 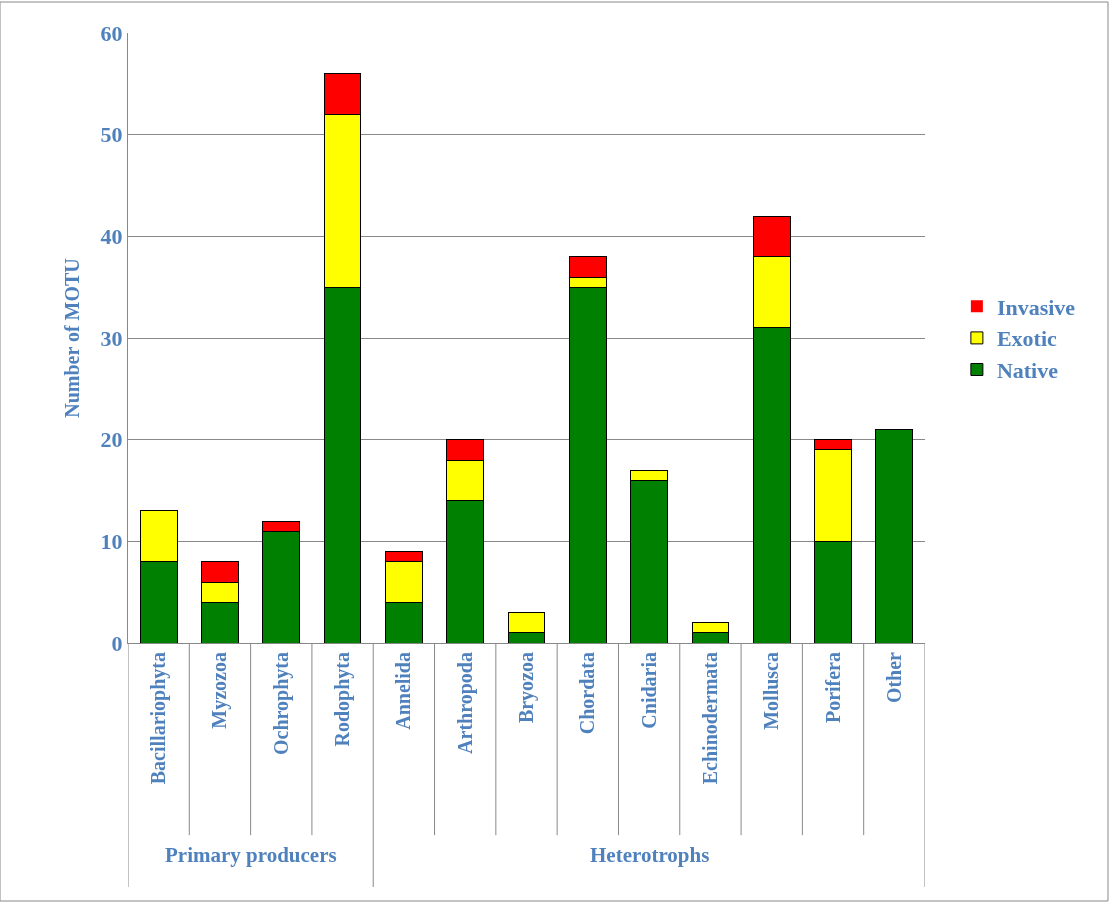 I want to click on text: Heterotrophs, so click(x=650, y=855).